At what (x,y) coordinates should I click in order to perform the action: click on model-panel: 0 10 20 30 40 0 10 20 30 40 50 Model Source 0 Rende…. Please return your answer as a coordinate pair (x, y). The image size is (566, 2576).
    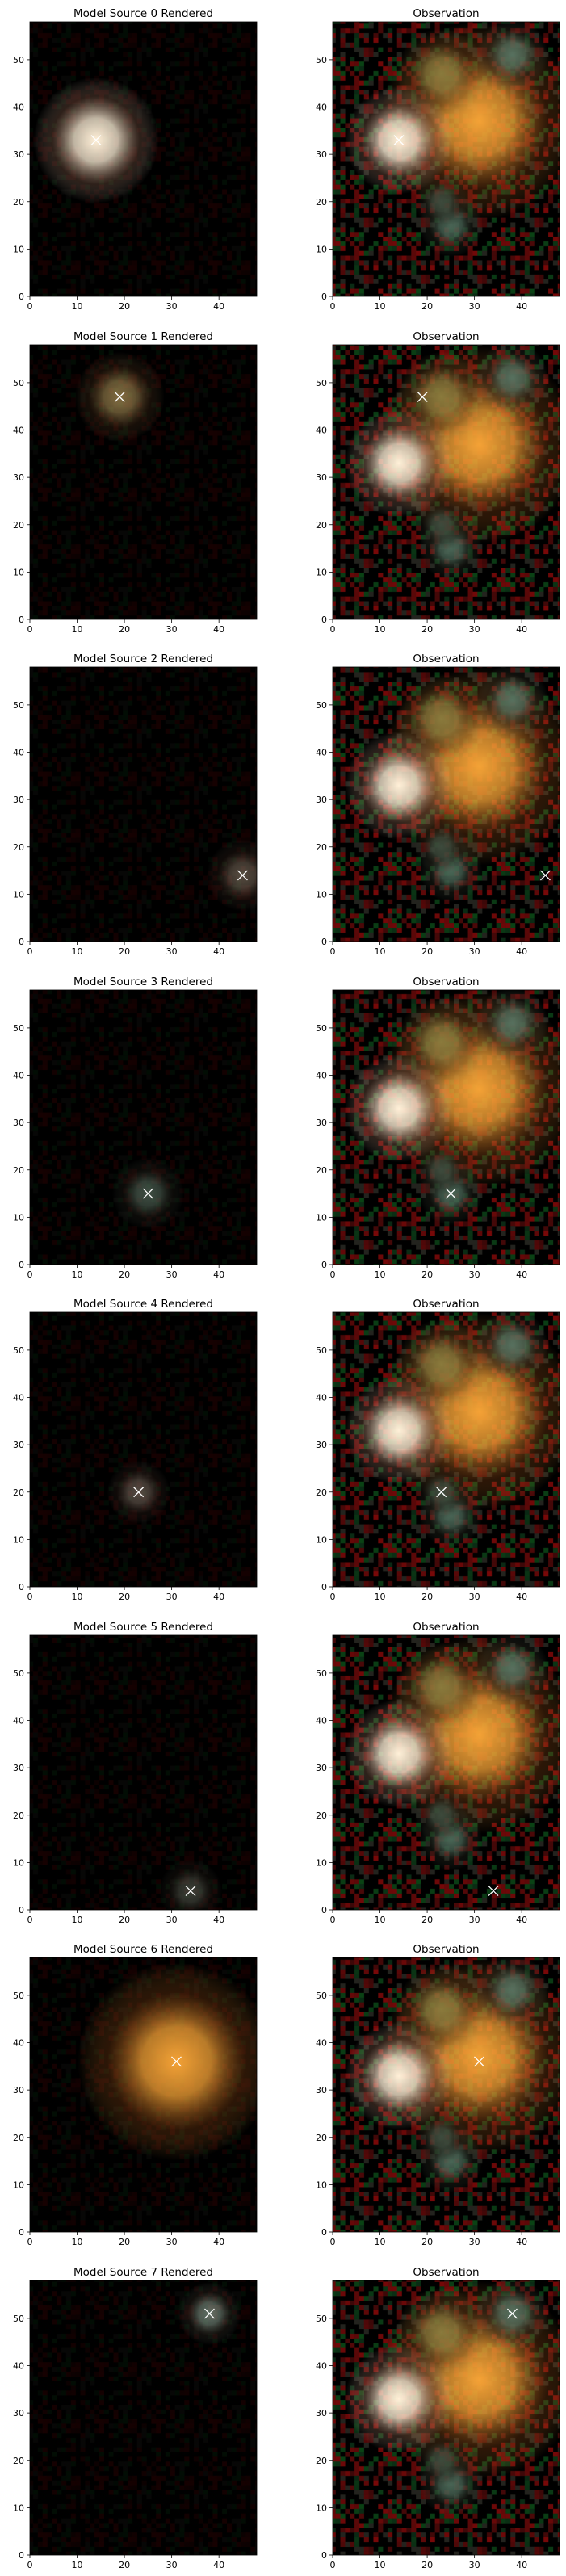
    Looking at the image, I should click on (135, 159).